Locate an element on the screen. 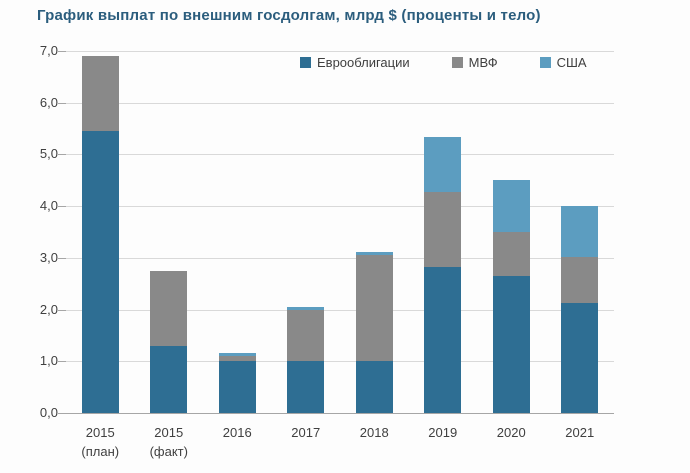 The height and width of the screenshot is (473, 690). bar-2017 is located at coordinates (306, 360).